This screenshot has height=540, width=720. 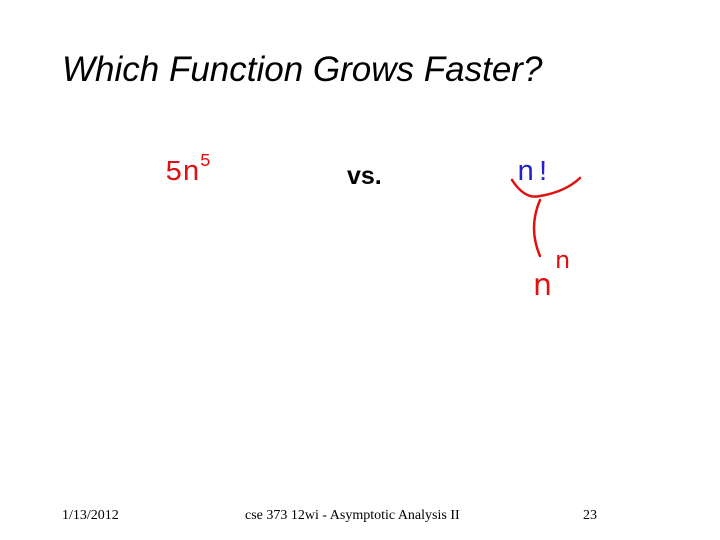 What do you see at coordinates (534, 172) in the screenshot?
I see `right-expression: n!` at bounding box center [534, 172].